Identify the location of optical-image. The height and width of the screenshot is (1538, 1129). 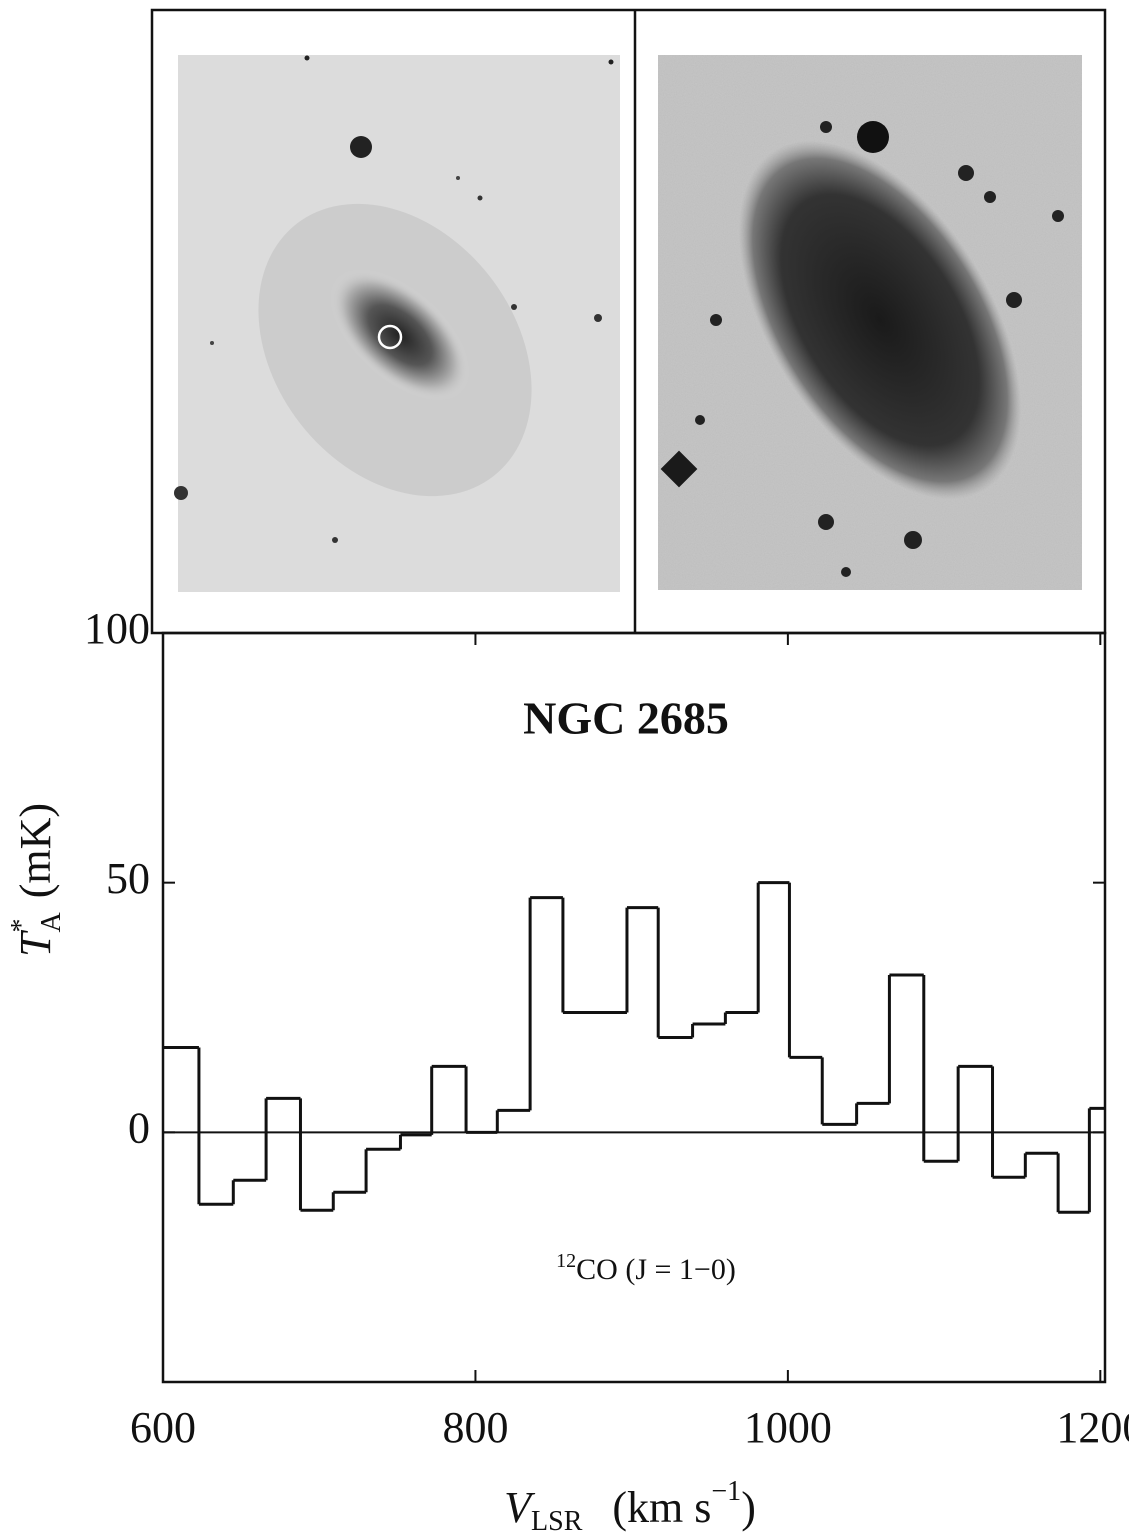
(397, 323).